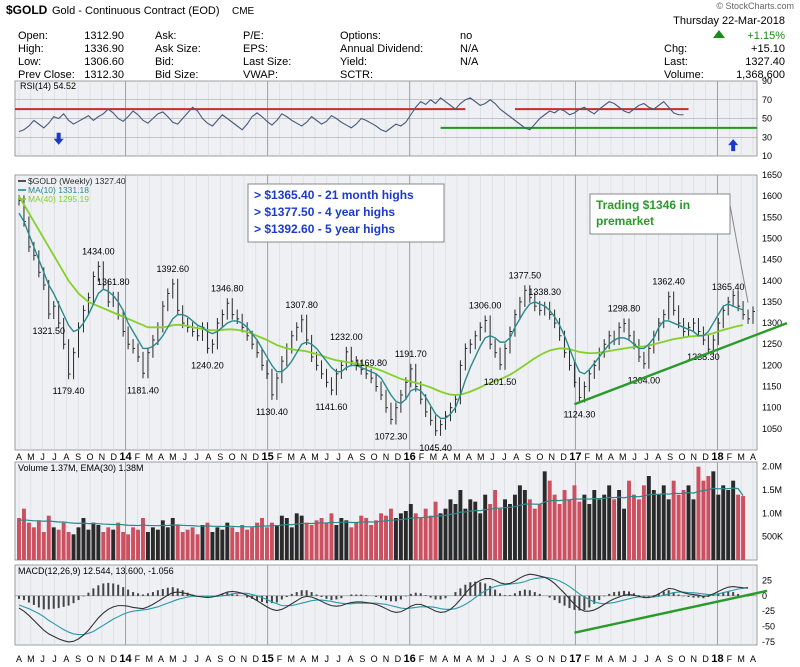 The width and height of the screenshot is (800, 667). I want to click on x-tick-label: D, so click(113, 457).